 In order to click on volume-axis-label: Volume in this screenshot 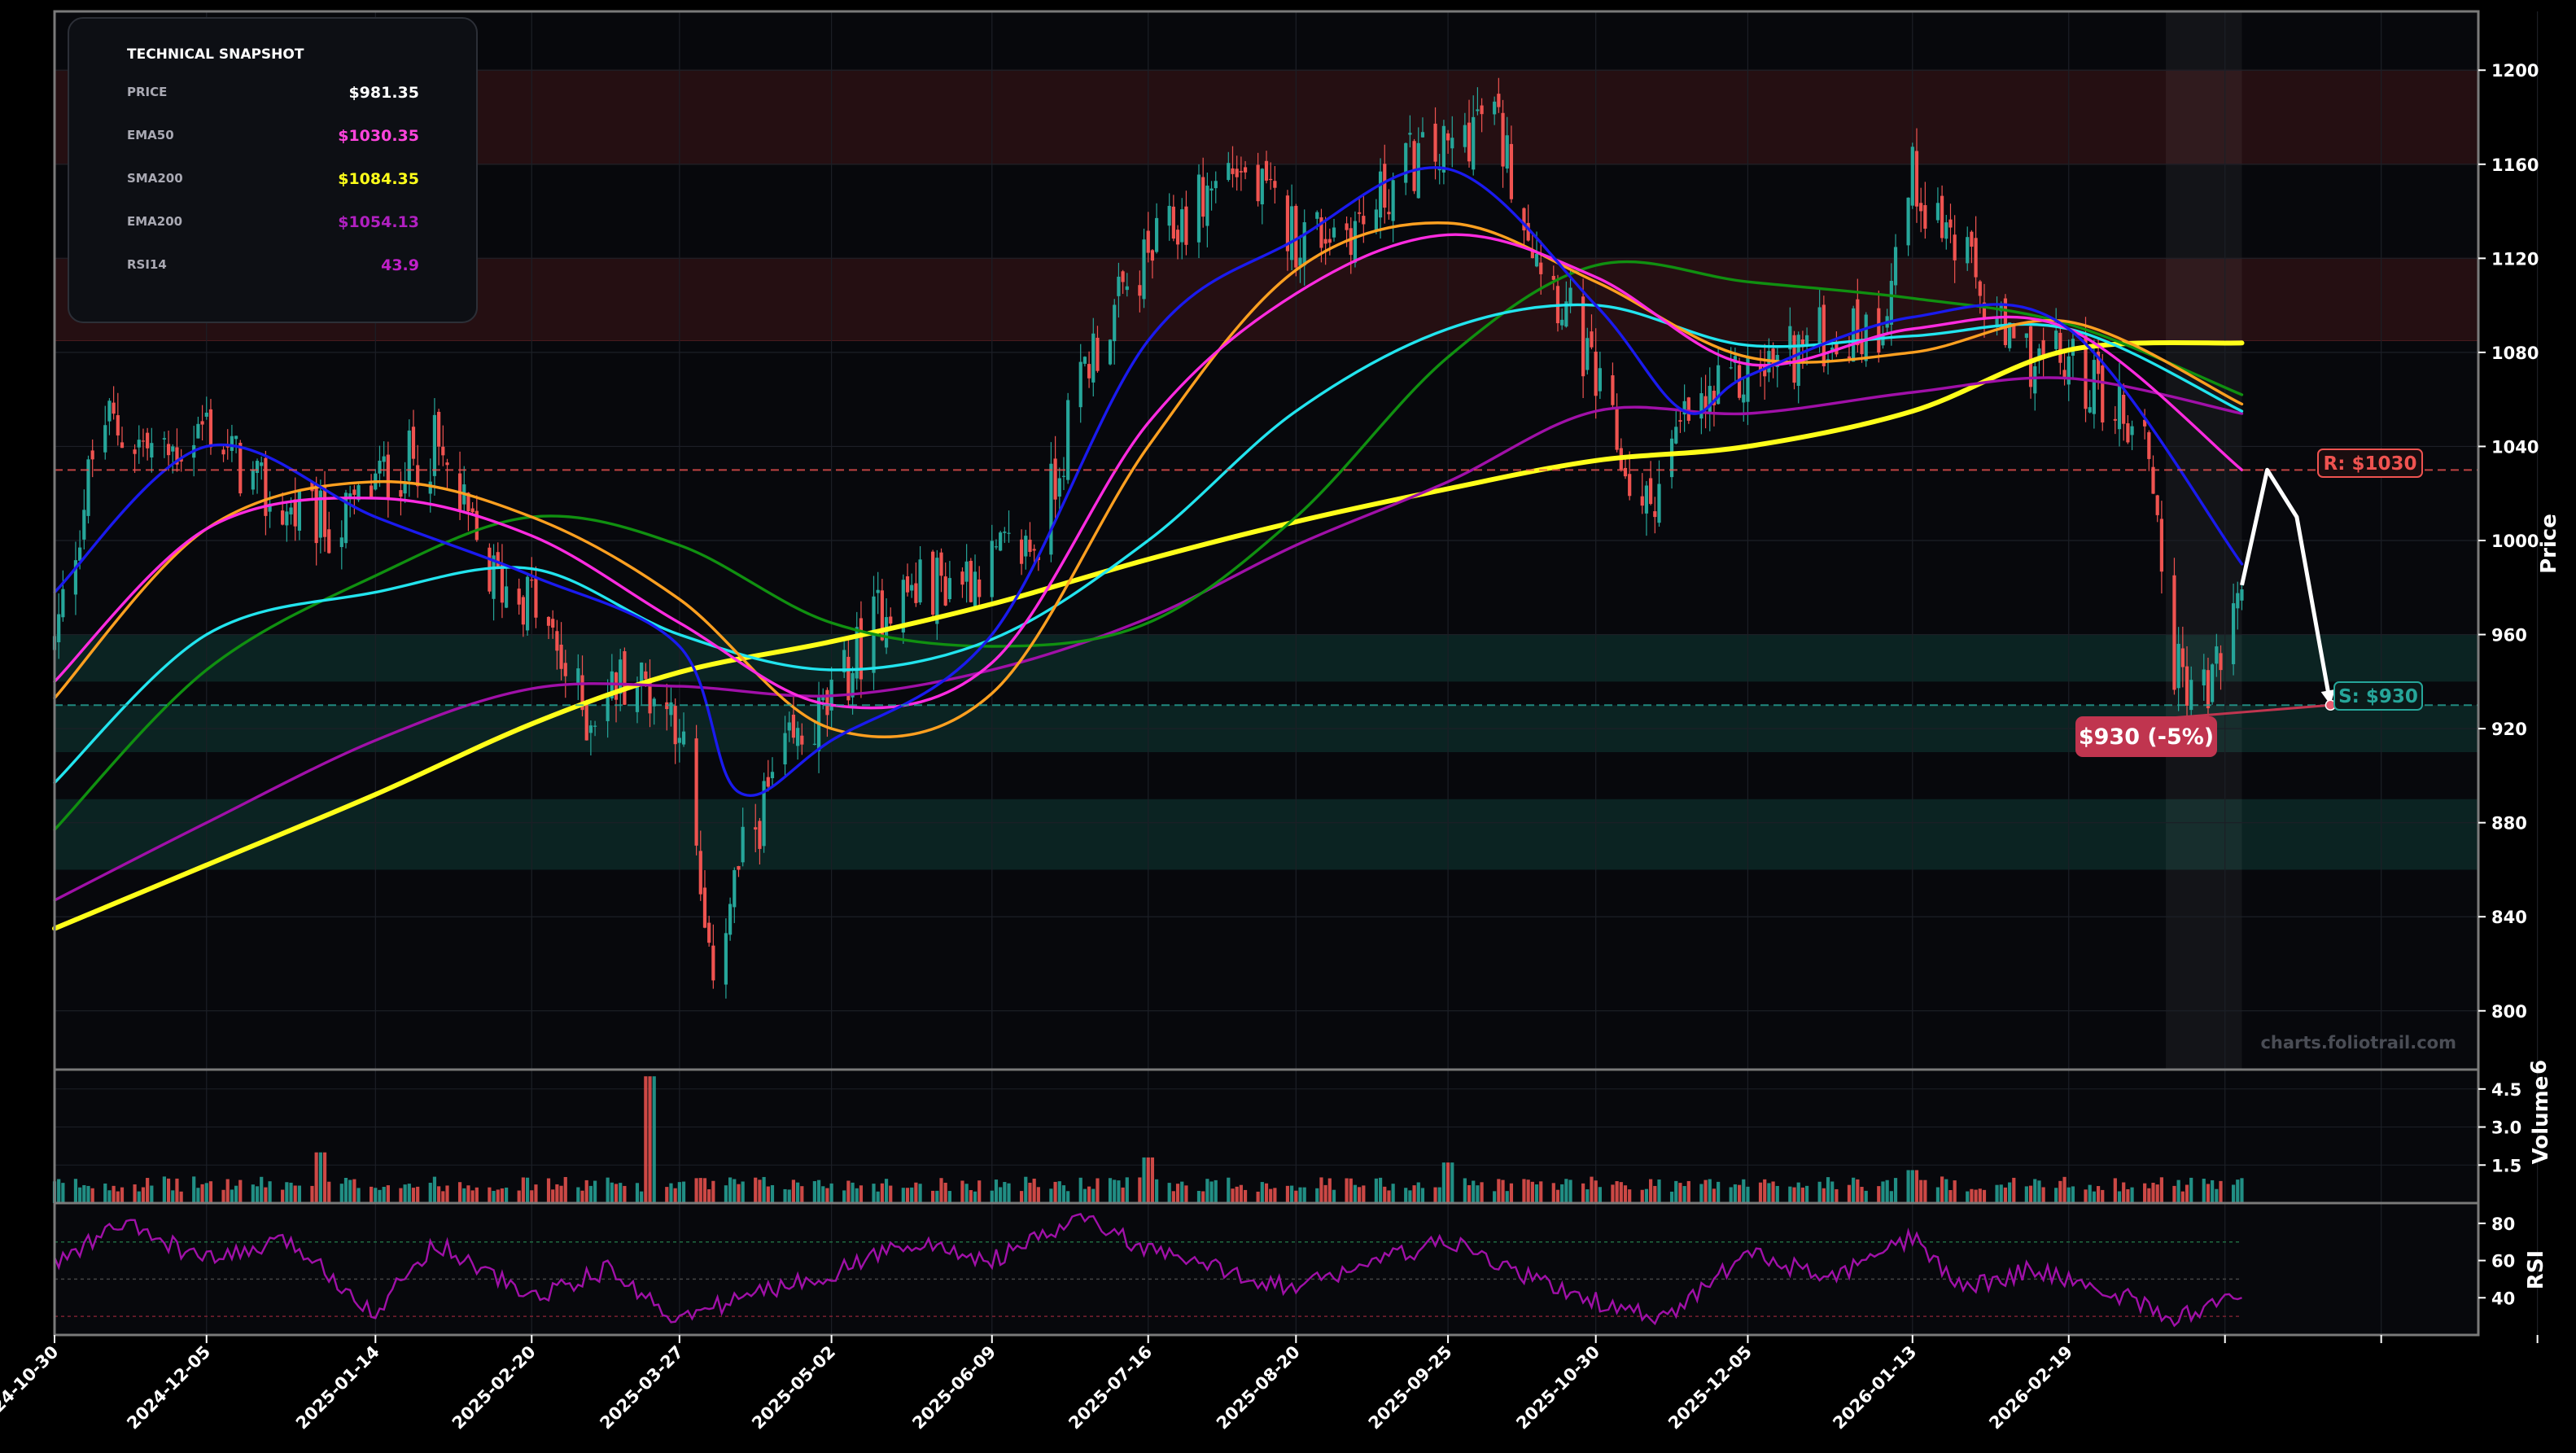, I will do `click(2541, 1120)`.